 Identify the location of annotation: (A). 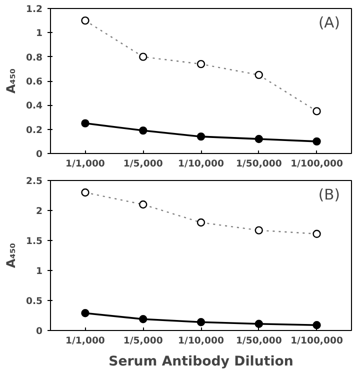
(329, 23).